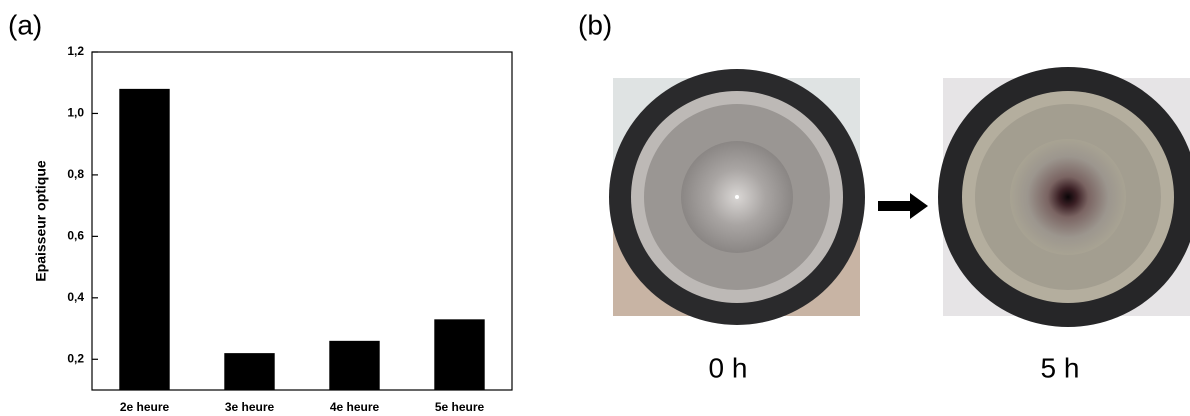 This screenshot has height=416, width=1190. What do you see at coordinates (903, 206) in the screenshot?
I see `arrow` at bounding box center [903, 206].